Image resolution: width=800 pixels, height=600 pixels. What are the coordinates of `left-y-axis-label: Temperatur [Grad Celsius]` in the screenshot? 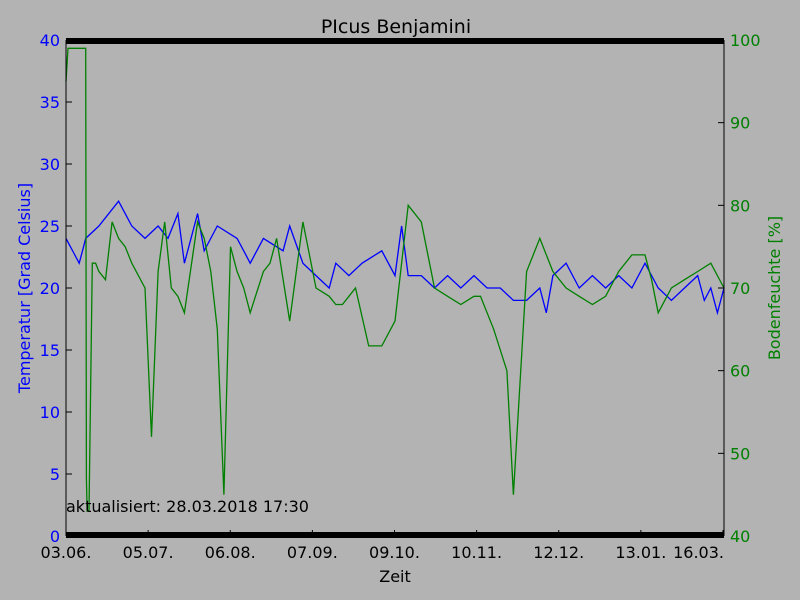 It's located at (24, 288).